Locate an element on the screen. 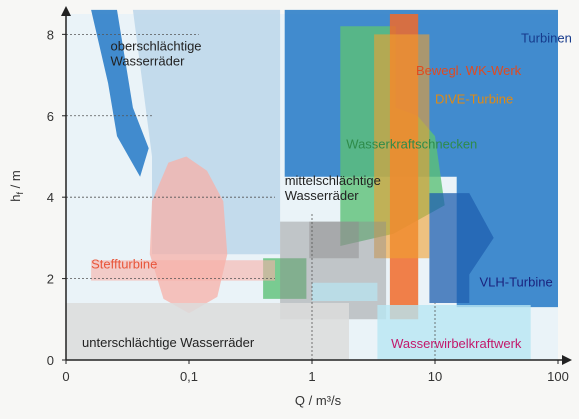  x-tick-label-3: 10 is located at coordinates (435, 376).